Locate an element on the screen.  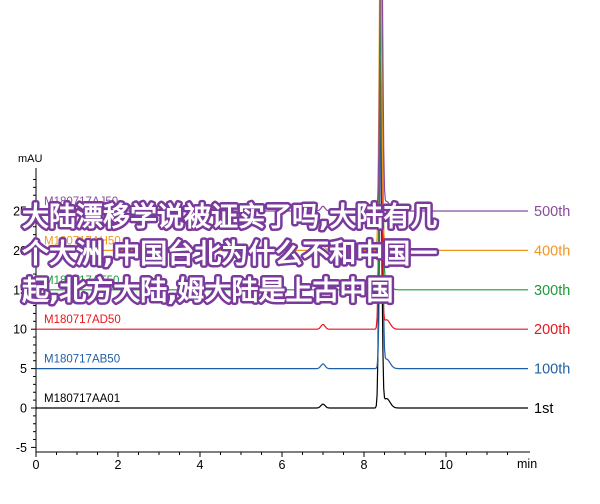
series-label-400th: M180717AH50 is located at coordinates (82, 241).